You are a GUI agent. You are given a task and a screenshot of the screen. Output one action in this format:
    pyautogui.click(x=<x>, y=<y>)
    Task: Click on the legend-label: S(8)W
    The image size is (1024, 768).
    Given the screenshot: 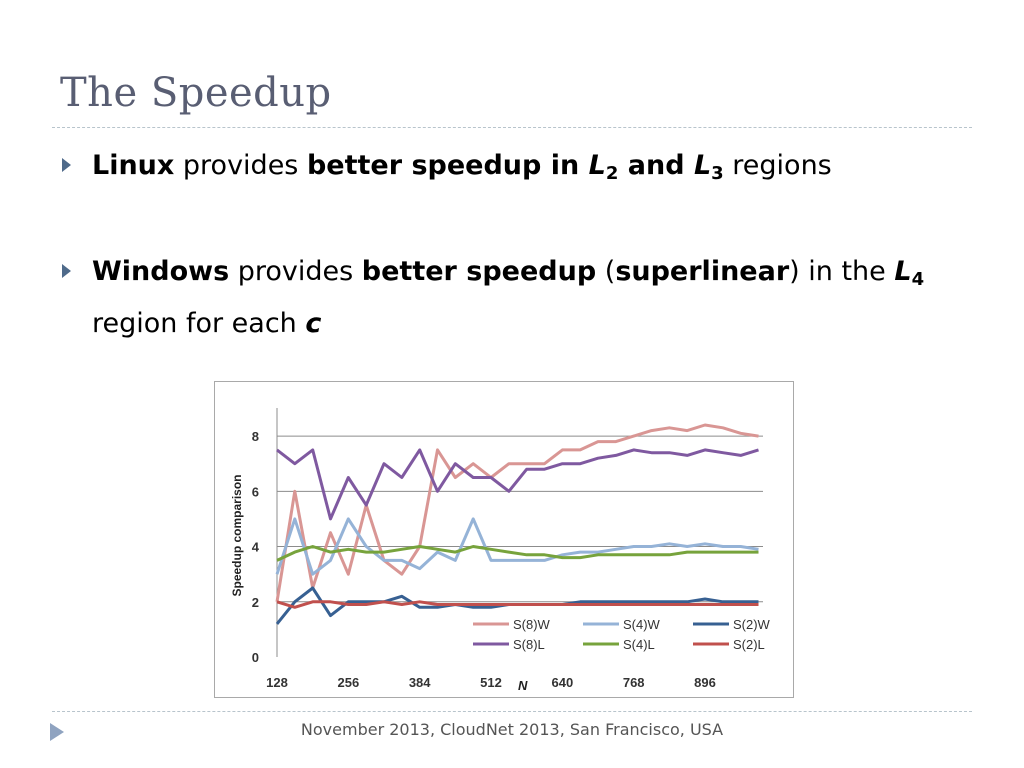 What is the action you would take?
    pyautogui.click(x=532, y=624)
    